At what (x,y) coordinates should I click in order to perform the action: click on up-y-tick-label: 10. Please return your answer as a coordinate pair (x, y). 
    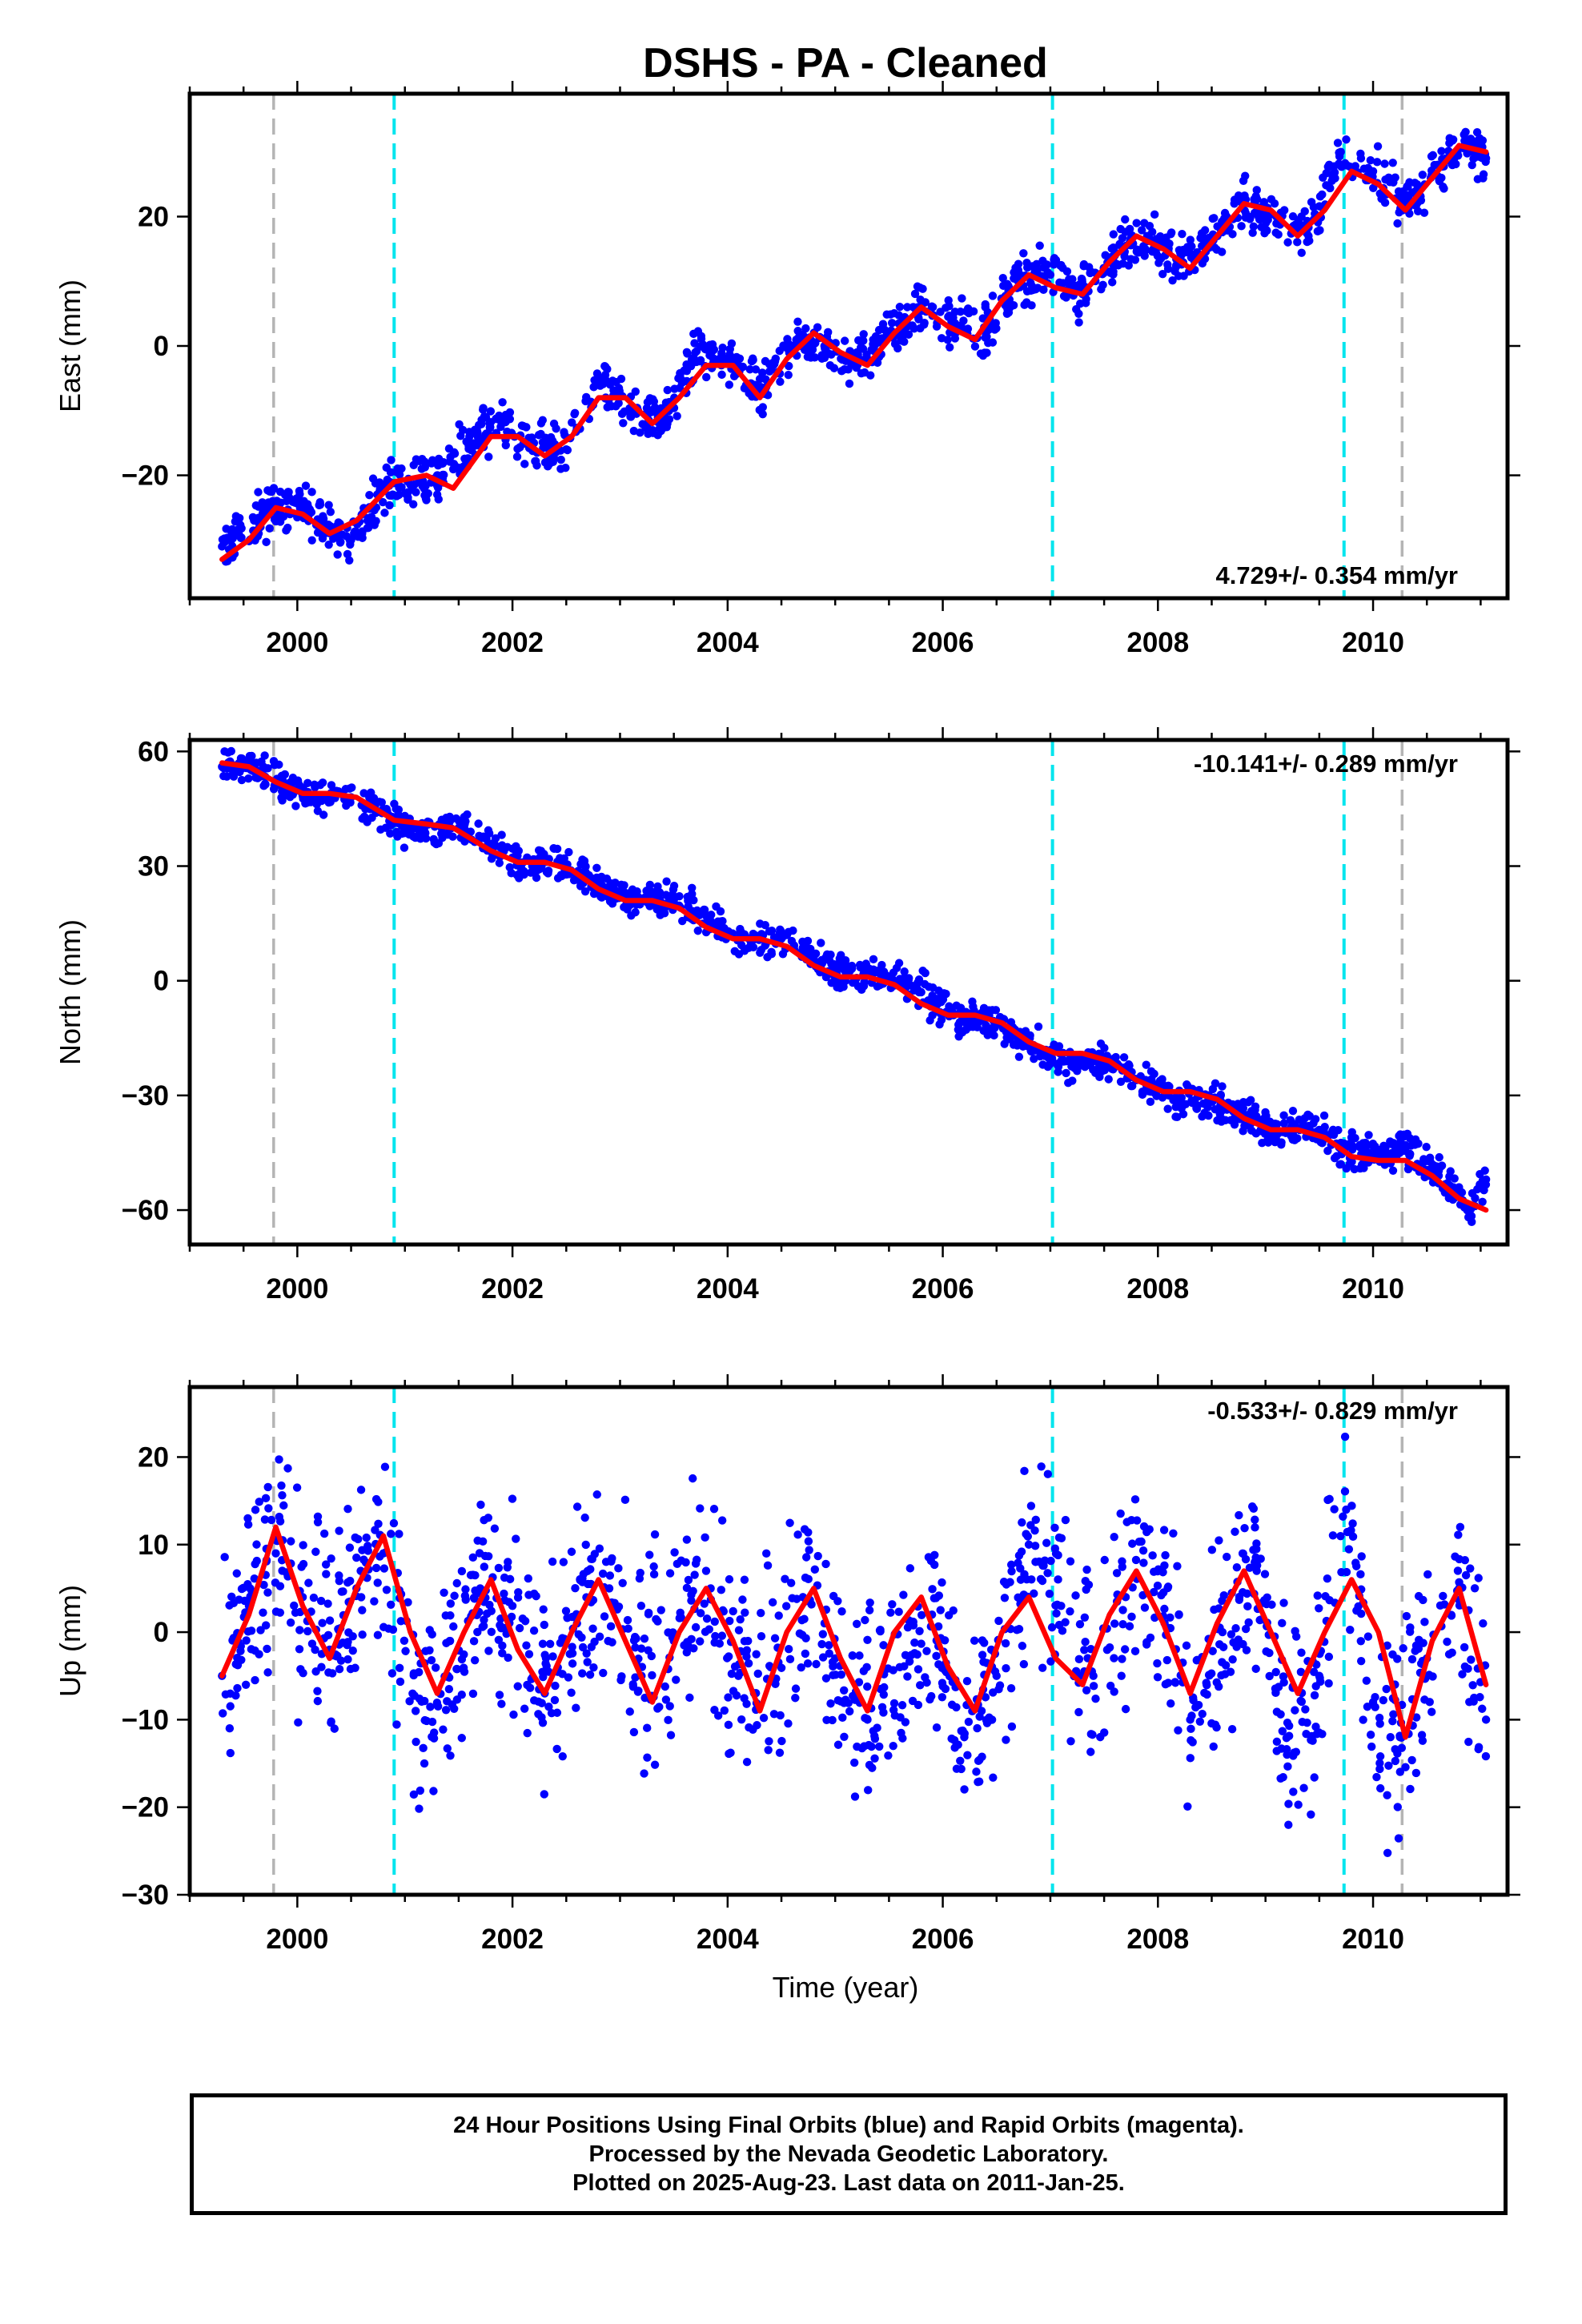
    Looking at the image, I should click on (154, 1545).